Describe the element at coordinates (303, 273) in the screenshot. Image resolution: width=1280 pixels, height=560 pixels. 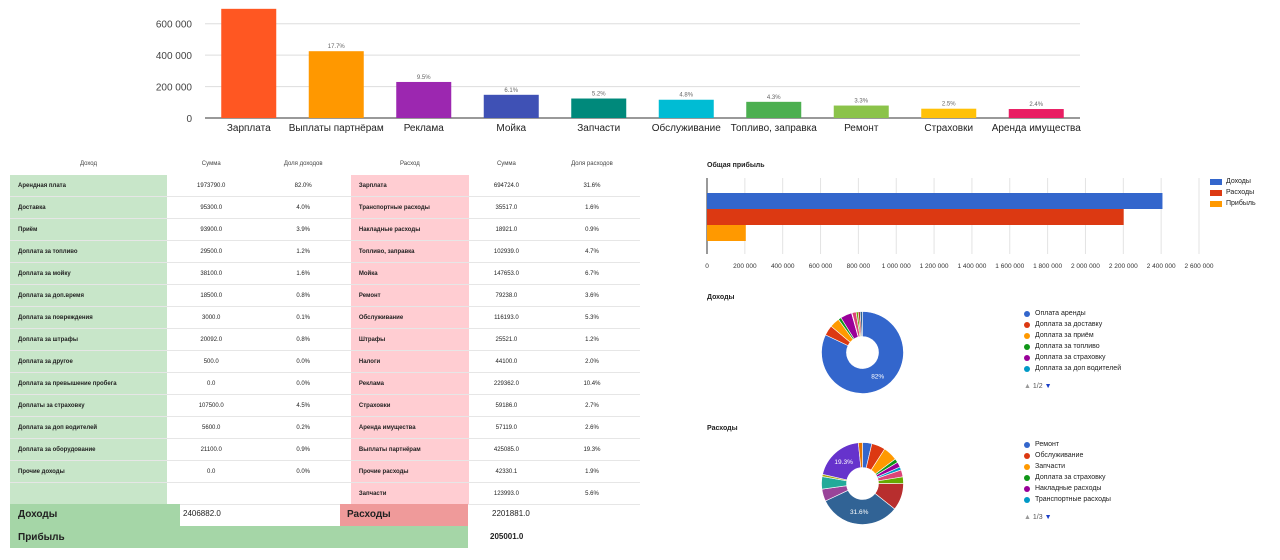
I see `income-share-cell: 1.6%` at that location.